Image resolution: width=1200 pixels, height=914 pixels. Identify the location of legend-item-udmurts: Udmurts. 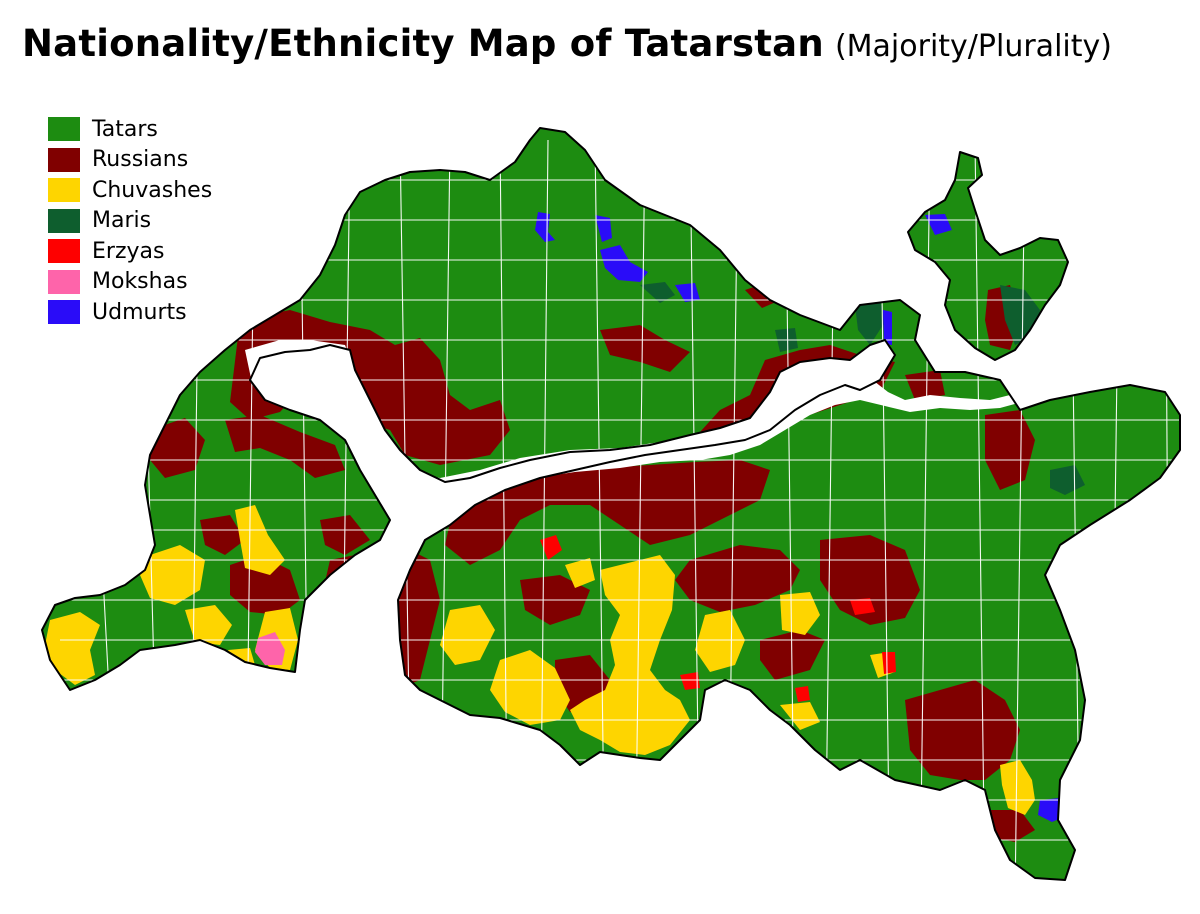
(130, 312).